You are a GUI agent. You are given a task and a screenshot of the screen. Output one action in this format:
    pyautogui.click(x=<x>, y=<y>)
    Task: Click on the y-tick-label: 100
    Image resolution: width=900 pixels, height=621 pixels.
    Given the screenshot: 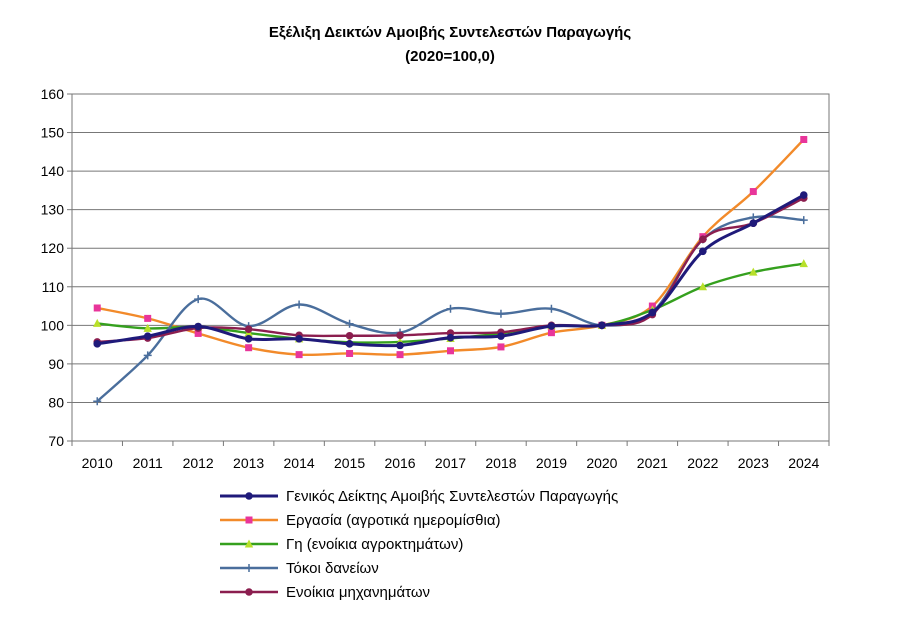 What is the action you would take?
    pyautogui.click(x=53, y=325)
    